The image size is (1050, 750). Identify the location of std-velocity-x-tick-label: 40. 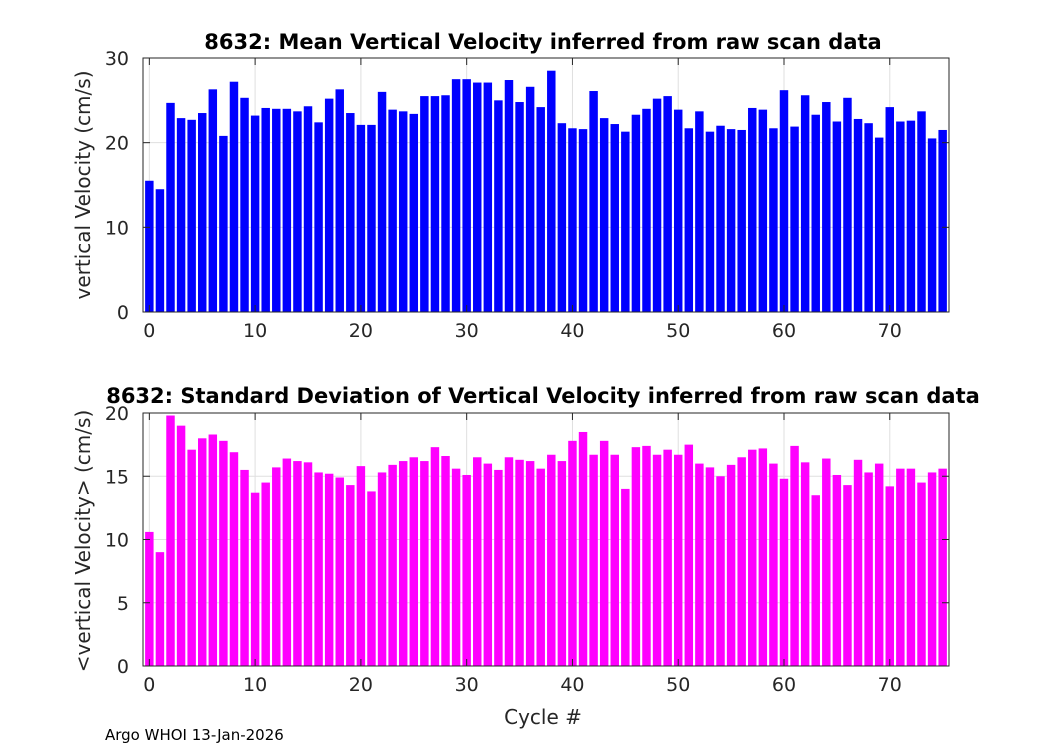
(572, 685).